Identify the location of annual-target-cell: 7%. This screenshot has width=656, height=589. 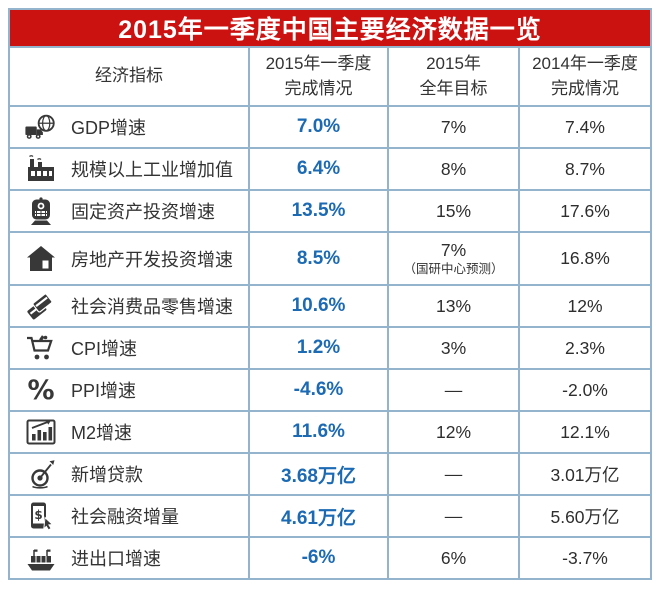
(453, 127).